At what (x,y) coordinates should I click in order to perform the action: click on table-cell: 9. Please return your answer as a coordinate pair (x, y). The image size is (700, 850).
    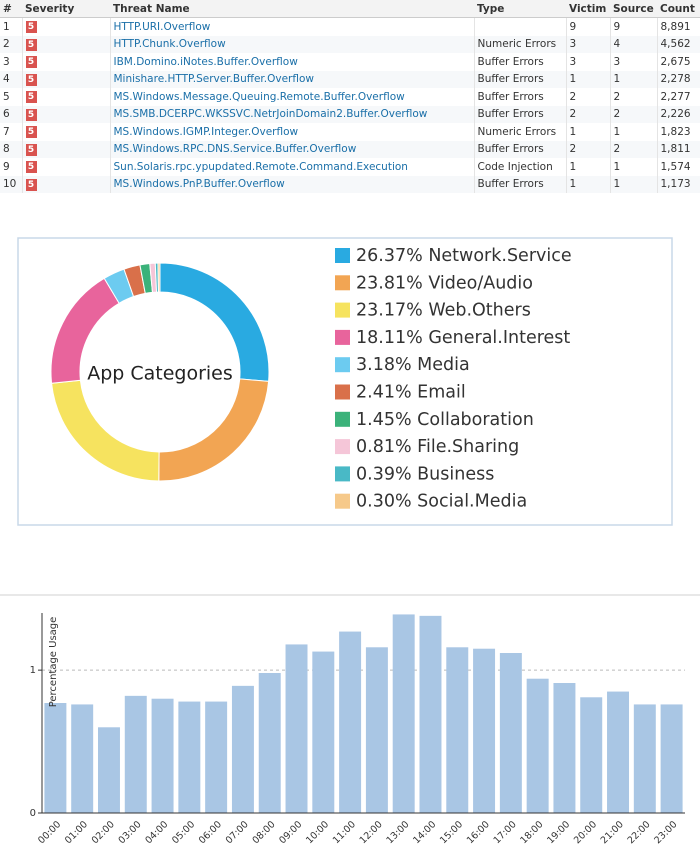
    Looking at the image, I should click on (634, 26).